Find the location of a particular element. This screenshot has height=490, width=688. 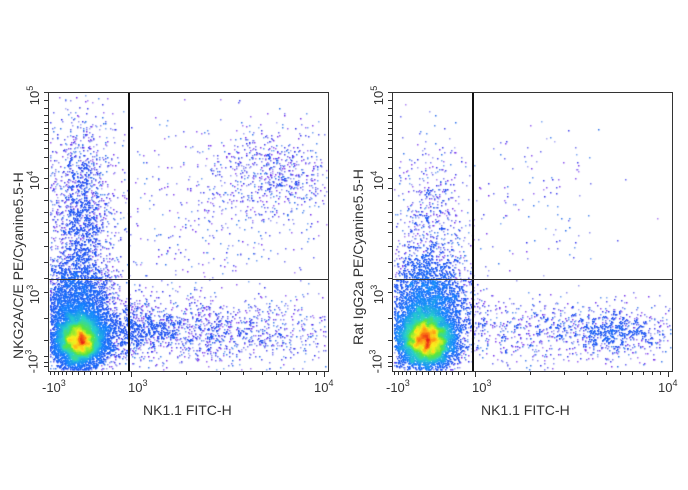

y-tick-neg1e3: -103 is located at coordinates (32, 361).